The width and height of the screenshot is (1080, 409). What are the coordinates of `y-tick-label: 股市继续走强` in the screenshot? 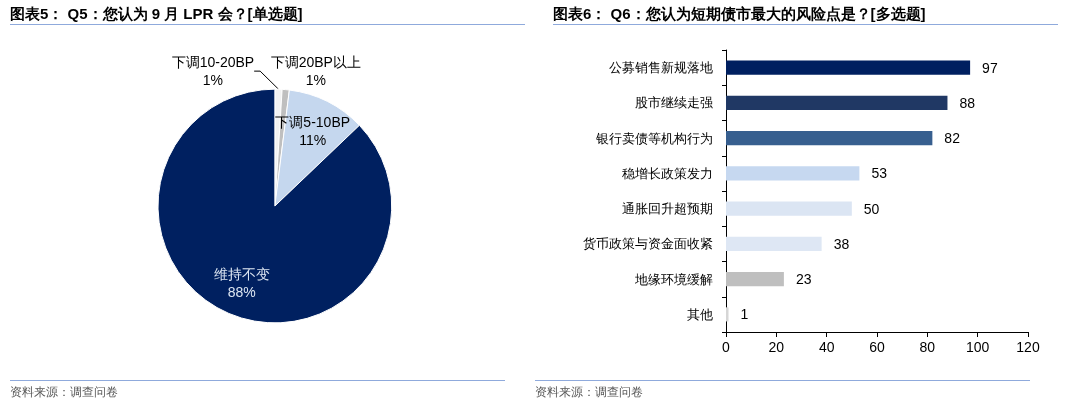 It's located at (674, 103).